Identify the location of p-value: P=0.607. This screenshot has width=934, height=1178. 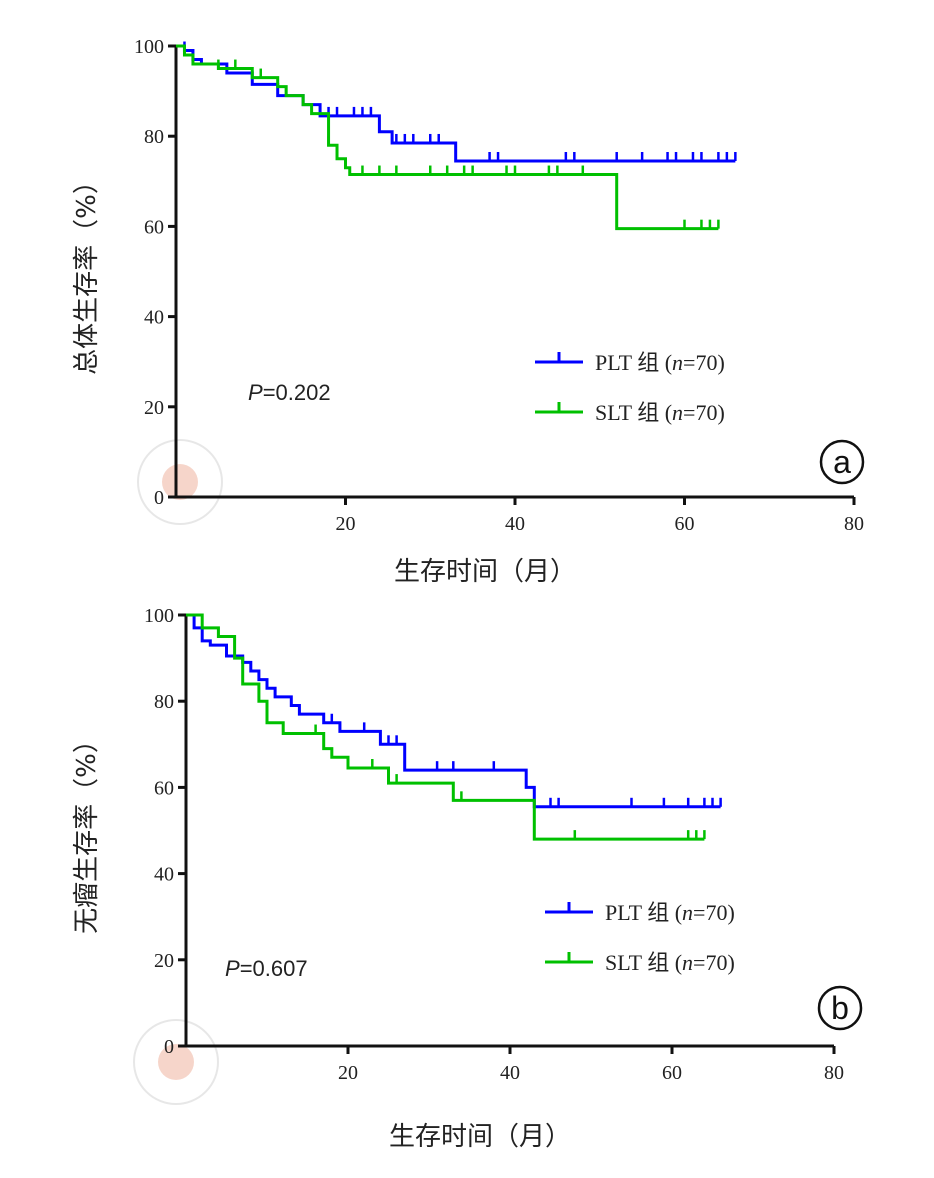
(266, 968).